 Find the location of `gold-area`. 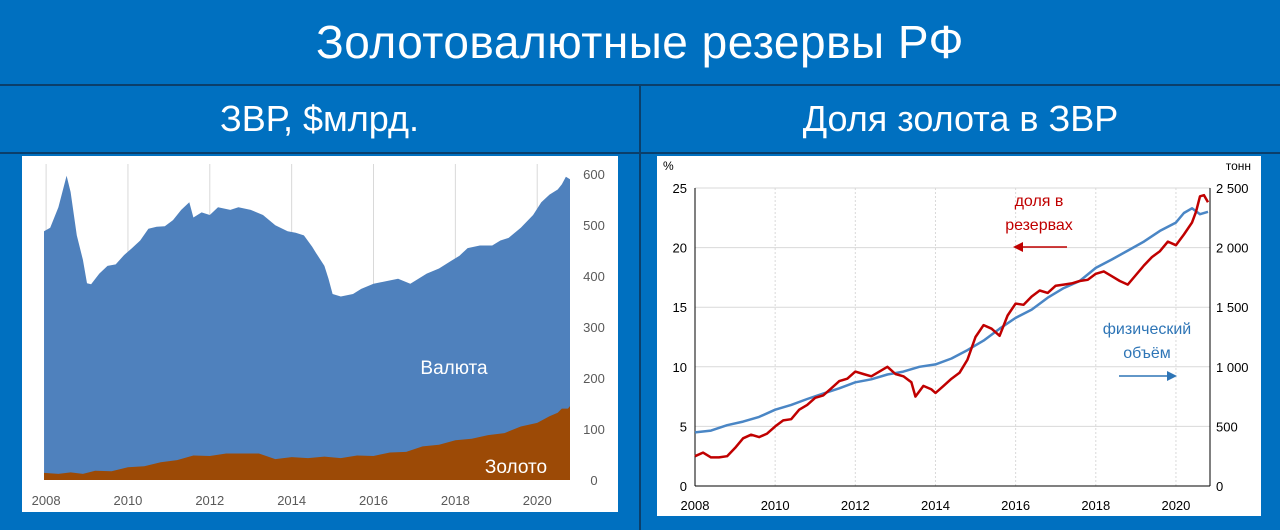

gold-area is located at coordinates (307, 443).